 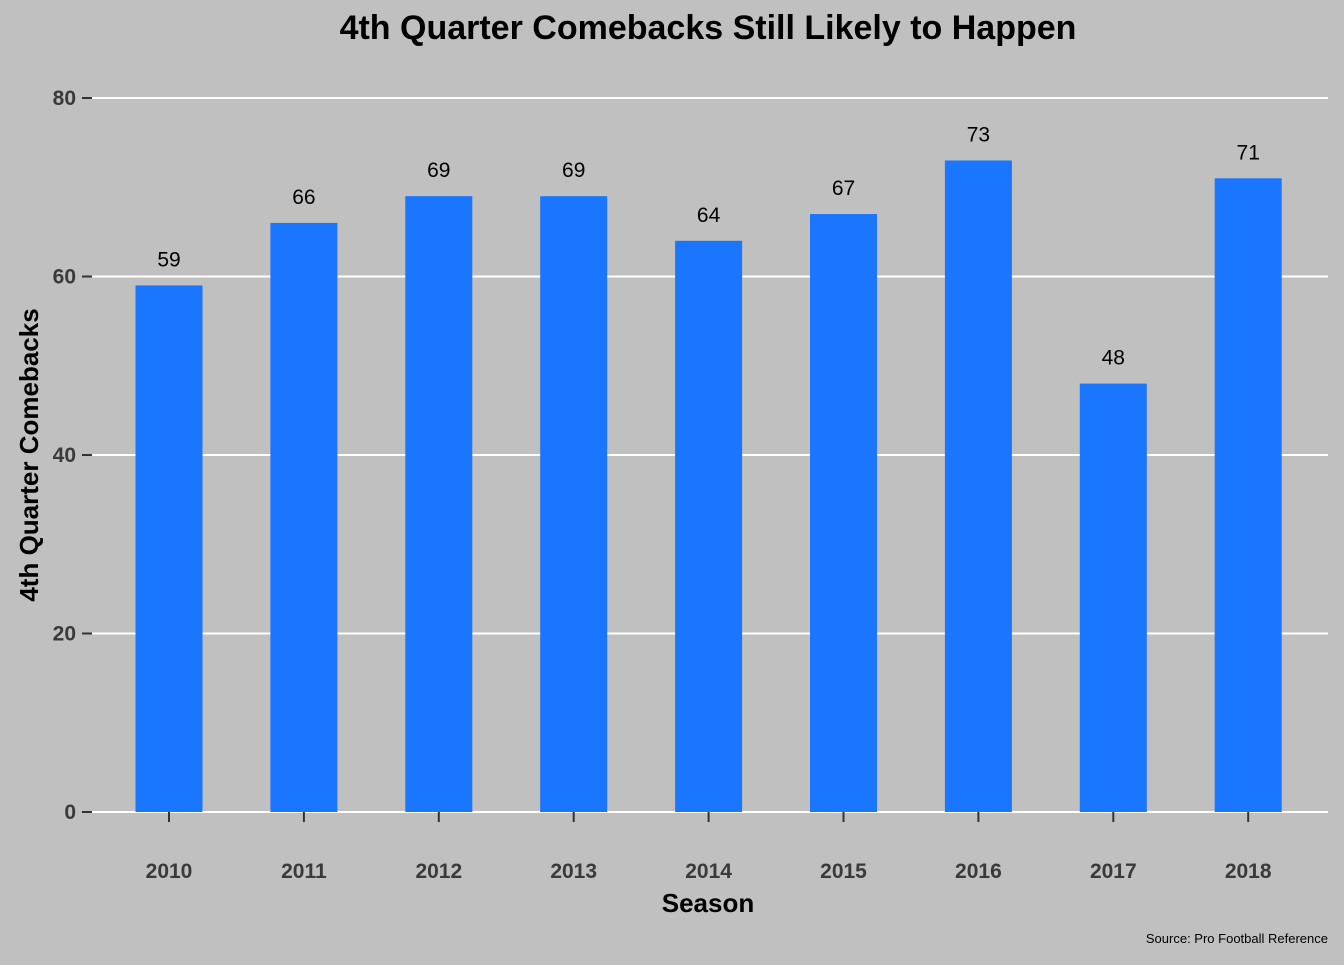 I want to click on x-tick-label: 2013, so click(x=573, y=871).